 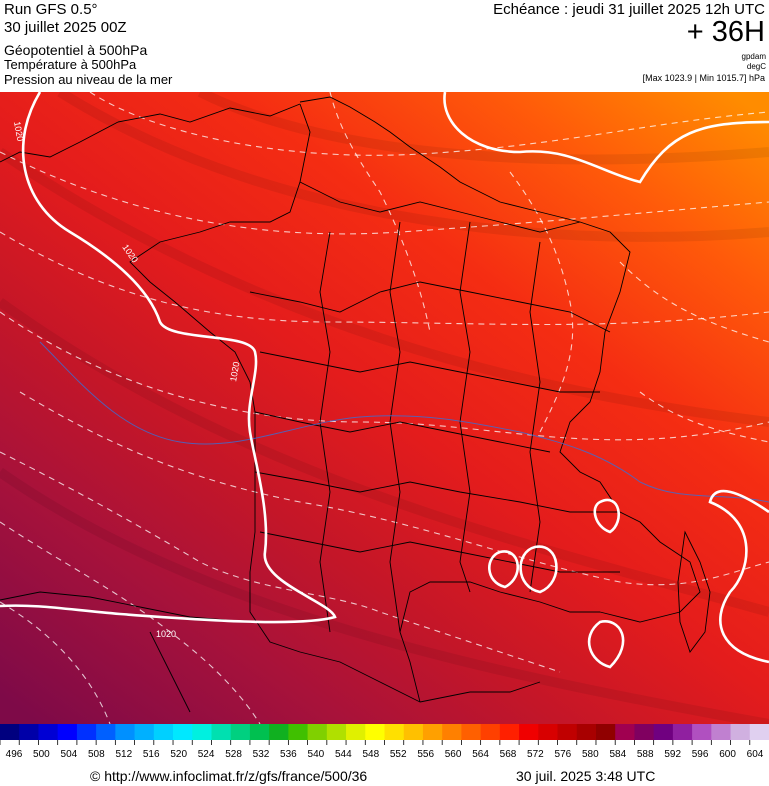 I want to click on pressure-range: [Max 1023.9 | Min 1015.7] hPa, so click(x=703, y=78).